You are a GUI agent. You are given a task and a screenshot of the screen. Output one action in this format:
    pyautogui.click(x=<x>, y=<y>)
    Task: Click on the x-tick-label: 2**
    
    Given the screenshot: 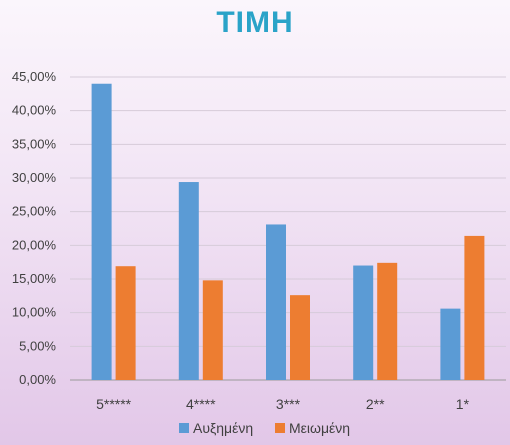 What is the action you would take?
    pyautogui.click(x=375, y=404)
    